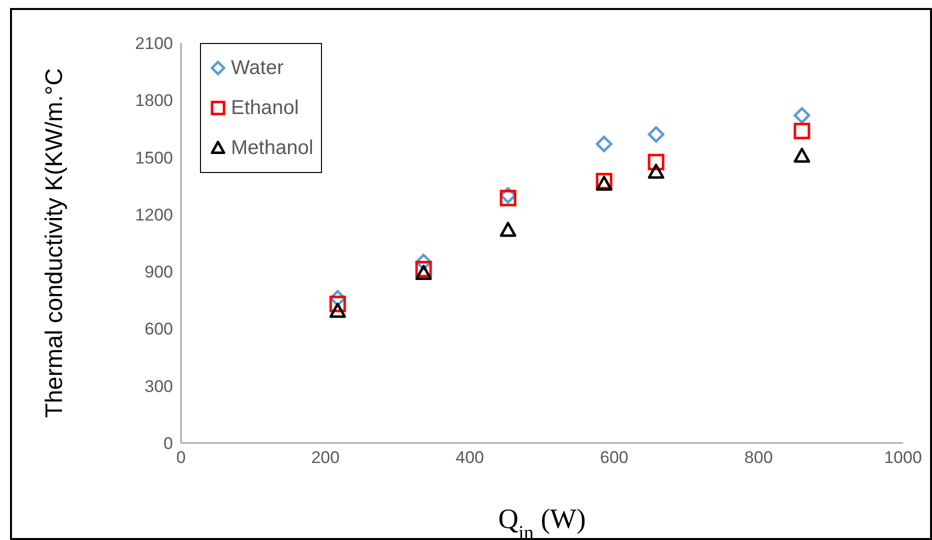 The width and height of the screenshot is (932, 540). What do you see at coordinates (54, 243) in the screenshot?
I see `y-axis-title: Thermal conductivity K(KW/m.°C` at bounding box center [54, 243].